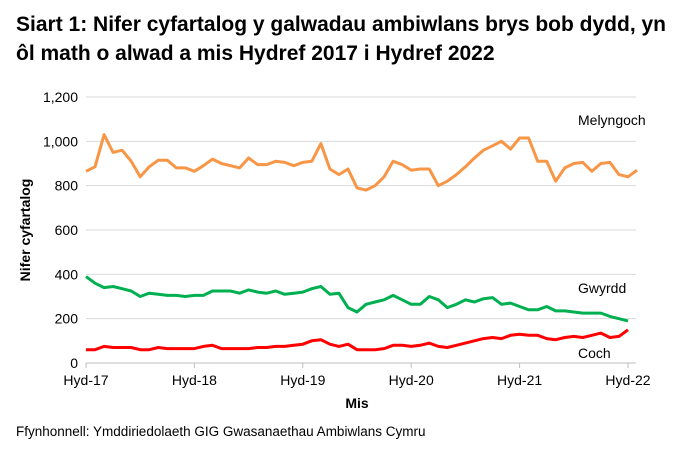 The width and height of the screenshot is (688, 459). I want to click on series-line-coch, so click(357, 340).